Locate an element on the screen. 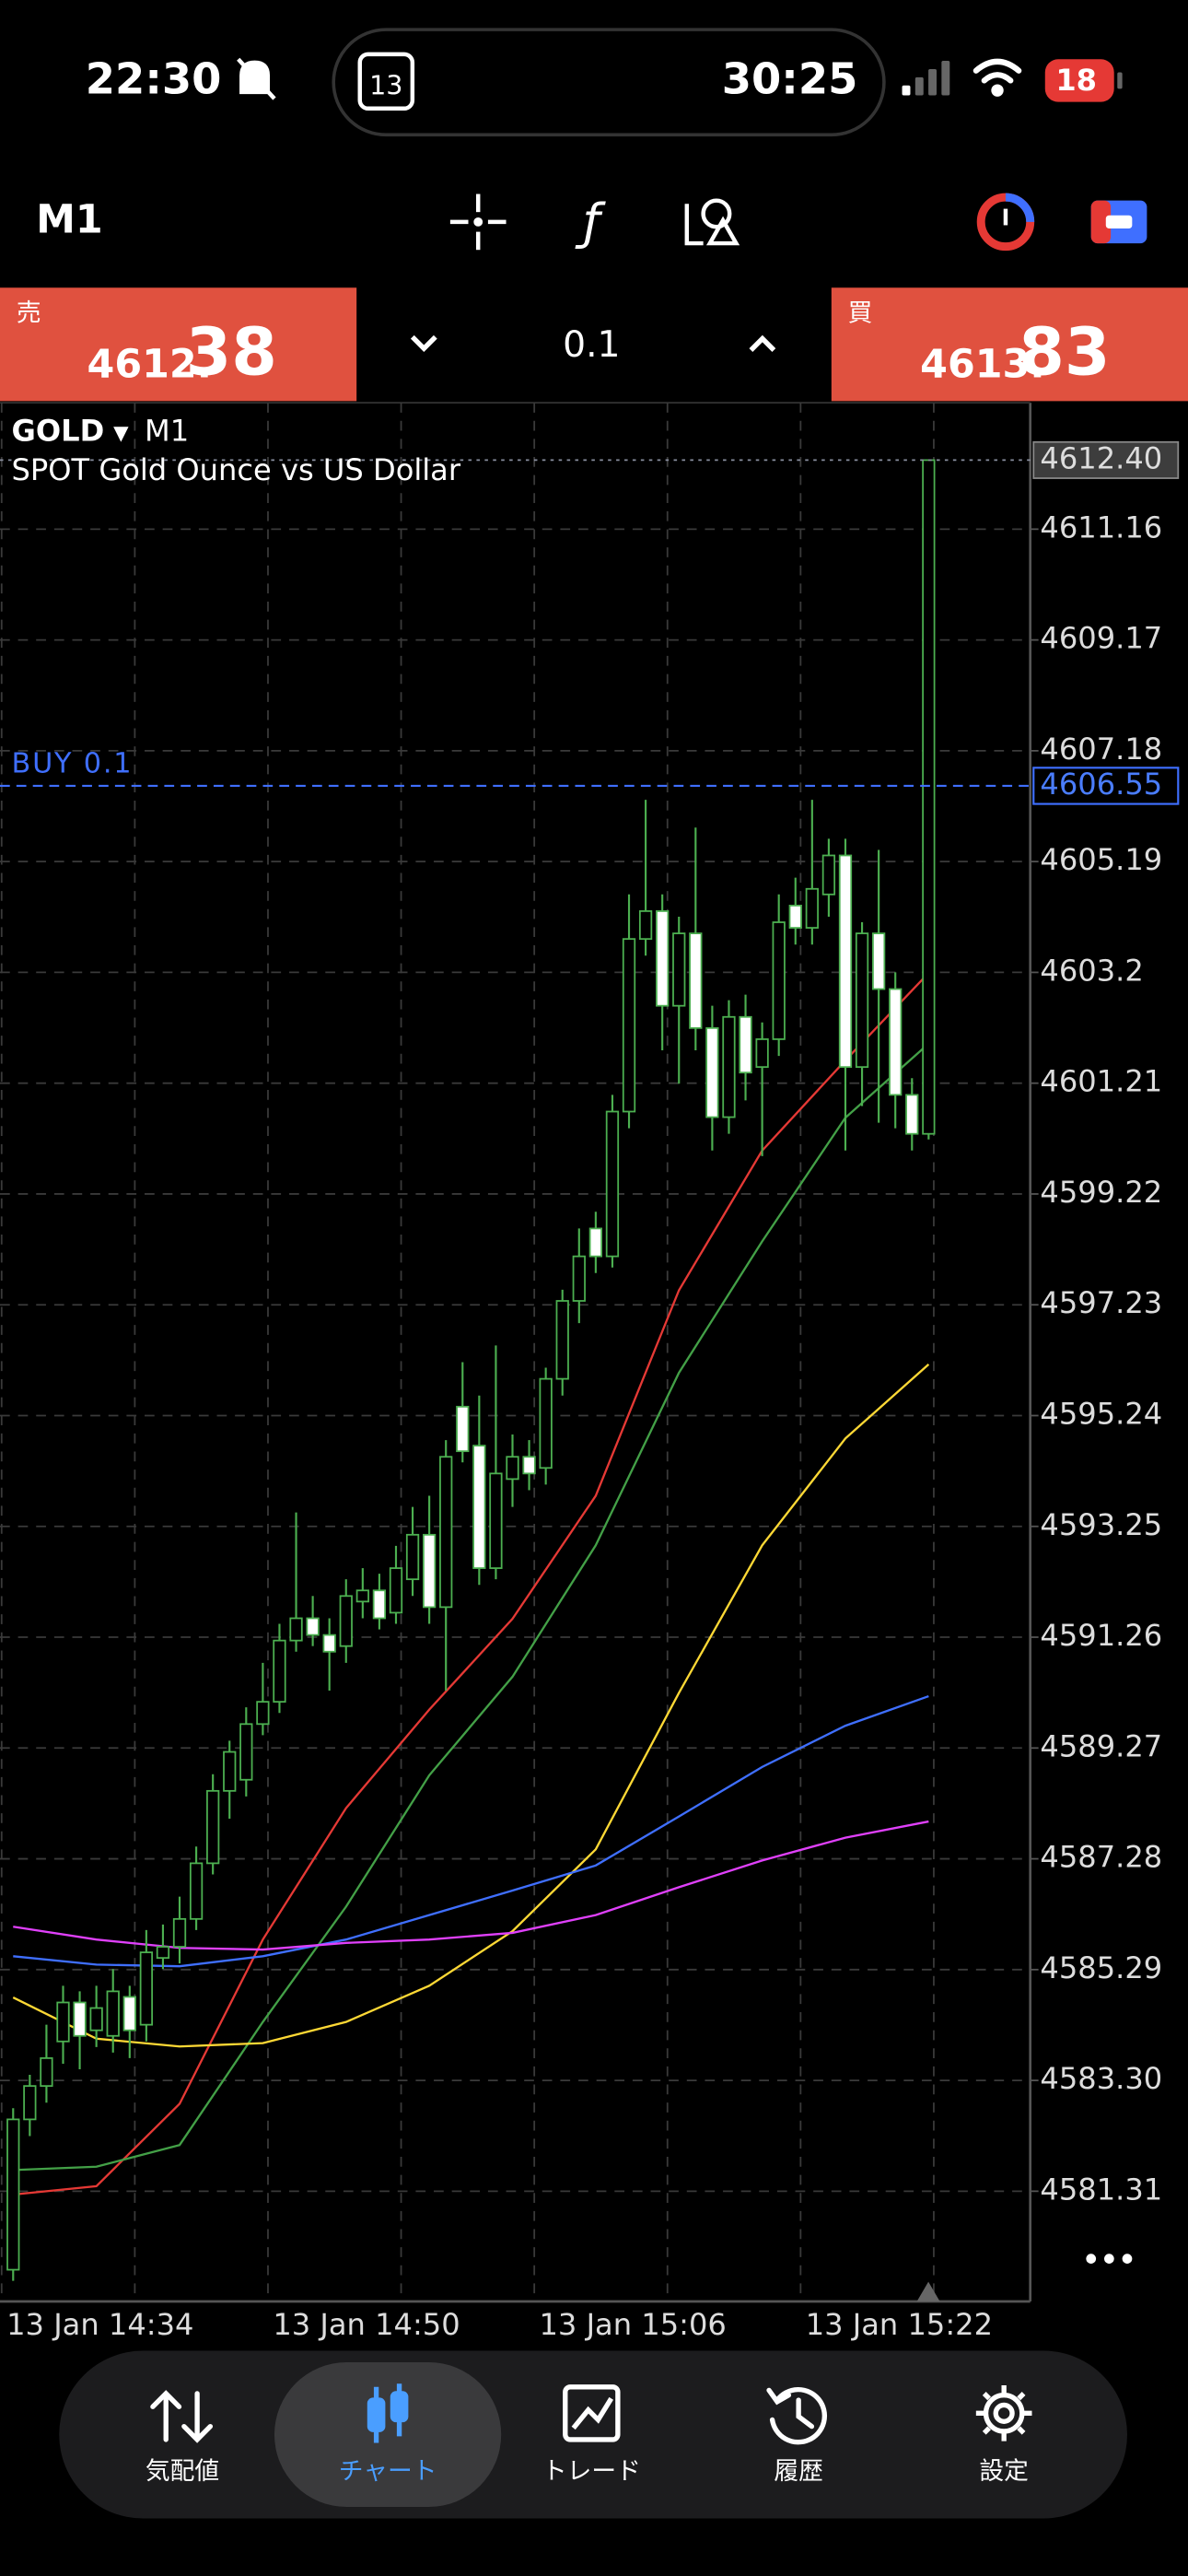 The height and width of the screenshot is (2576, 1188). trade-icon is located at coordinates (592, 2413).